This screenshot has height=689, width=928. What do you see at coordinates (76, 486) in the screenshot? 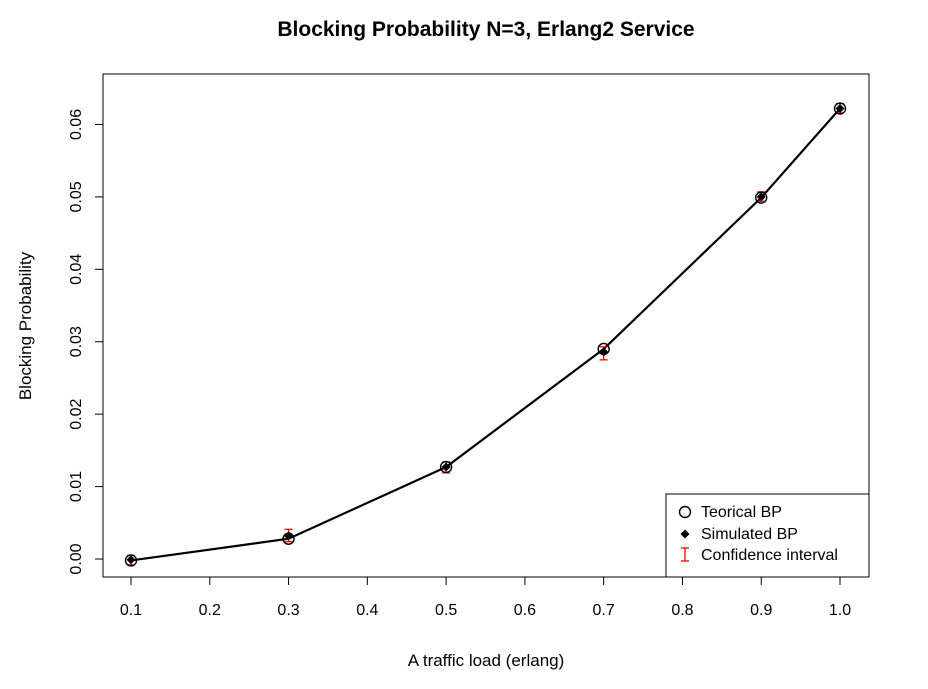
I see `y-tick-label: 0.01` at bounding box center [76, 486].